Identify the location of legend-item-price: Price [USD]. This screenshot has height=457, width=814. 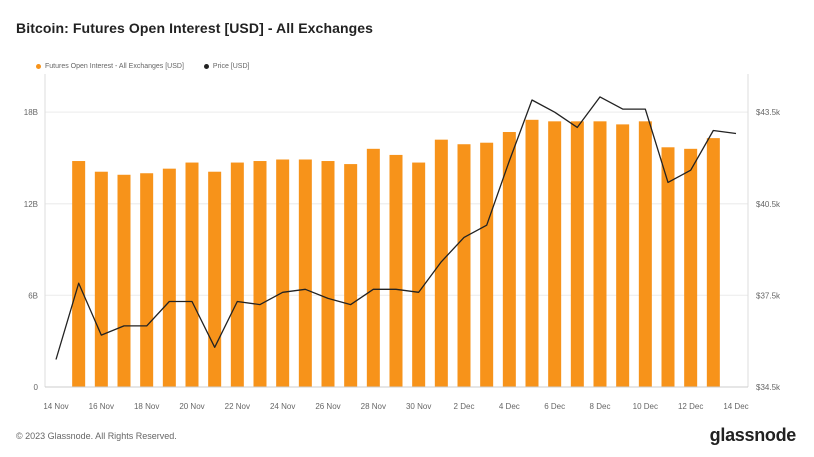
(226, 66).